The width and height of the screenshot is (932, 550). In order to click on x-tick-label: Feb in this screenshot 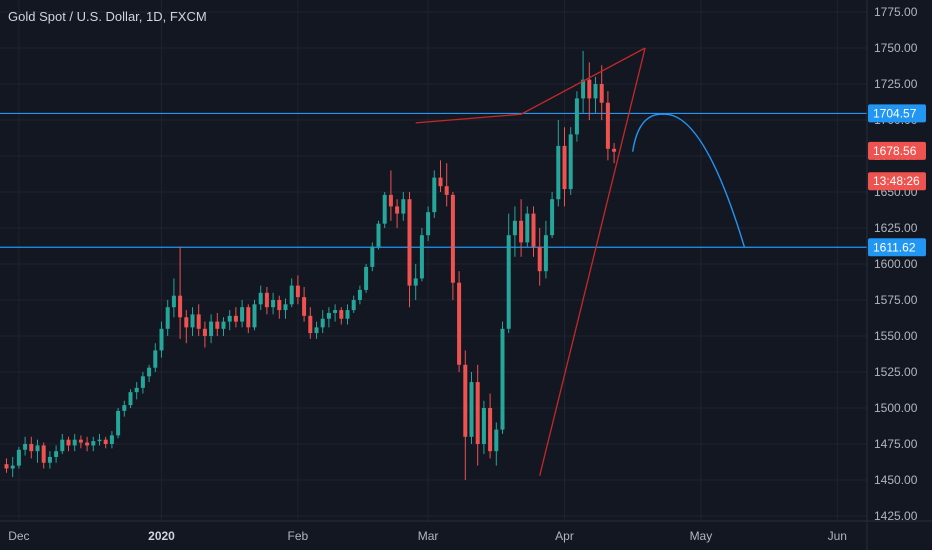, I will do `click(298, 536)`.